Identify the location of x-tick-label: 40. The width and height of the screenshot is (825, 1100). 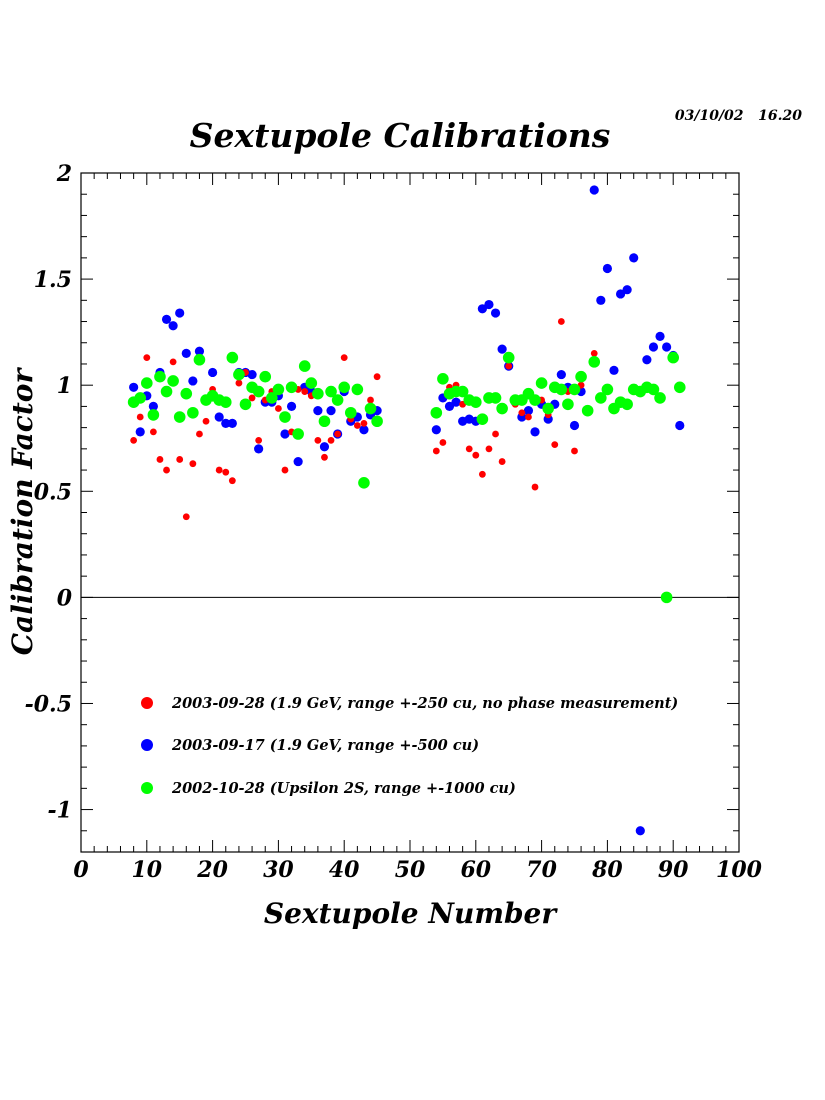
(344, 870).